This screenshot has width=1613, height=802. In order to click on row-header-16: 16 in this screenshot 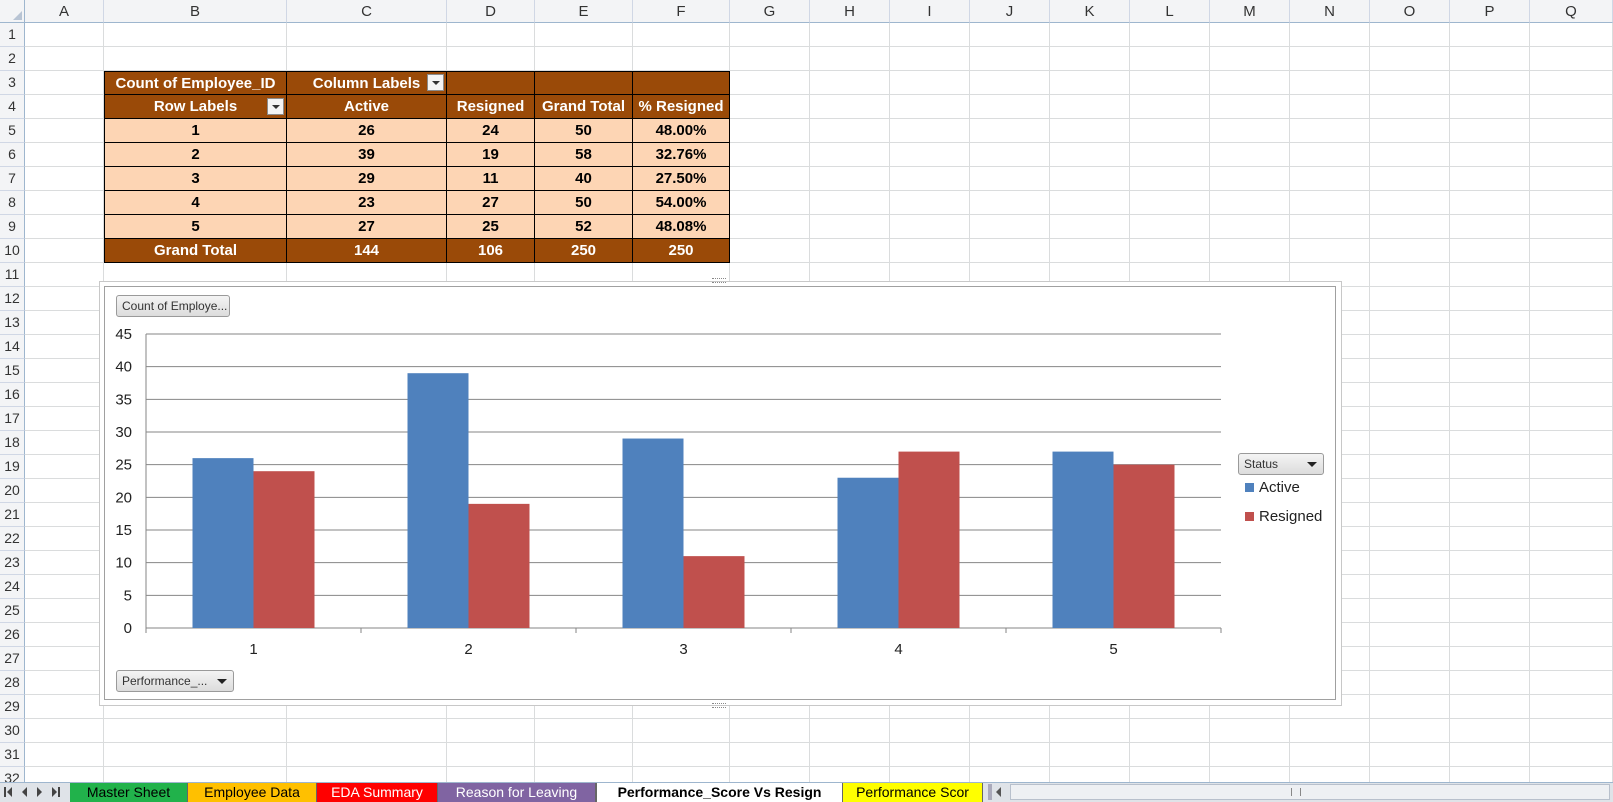, I will do `click(12, 395)`.